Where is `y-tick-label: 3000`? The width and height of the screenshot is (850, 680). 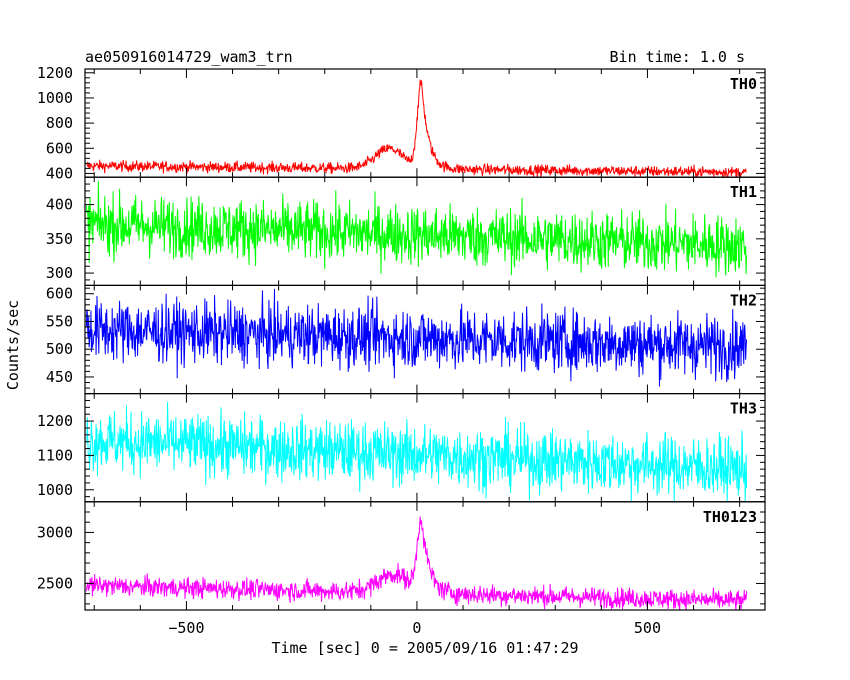
y-tick-label: 3000 is located at coordinates (55, 532).